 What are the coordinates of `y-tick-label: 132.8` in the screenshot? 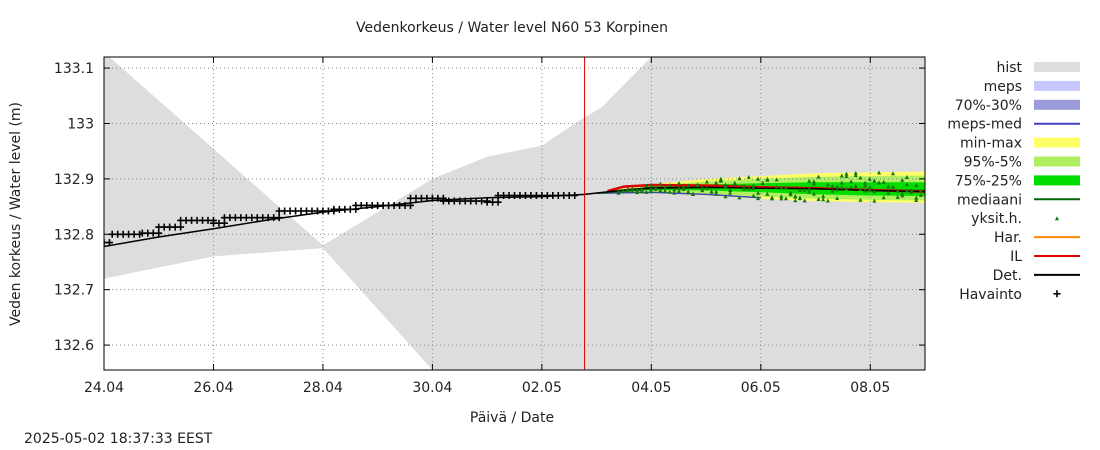 It's located at (74, 235).